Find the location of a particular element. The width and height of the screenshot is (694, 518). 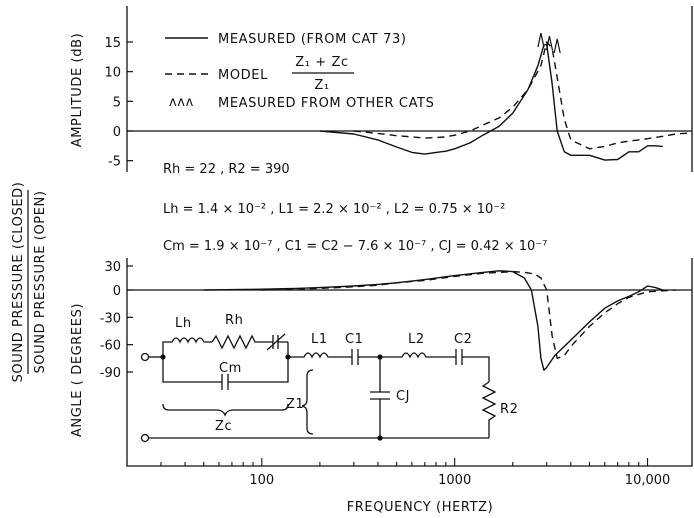

y-tick-label: 5 is located at coordinates (117, 102).